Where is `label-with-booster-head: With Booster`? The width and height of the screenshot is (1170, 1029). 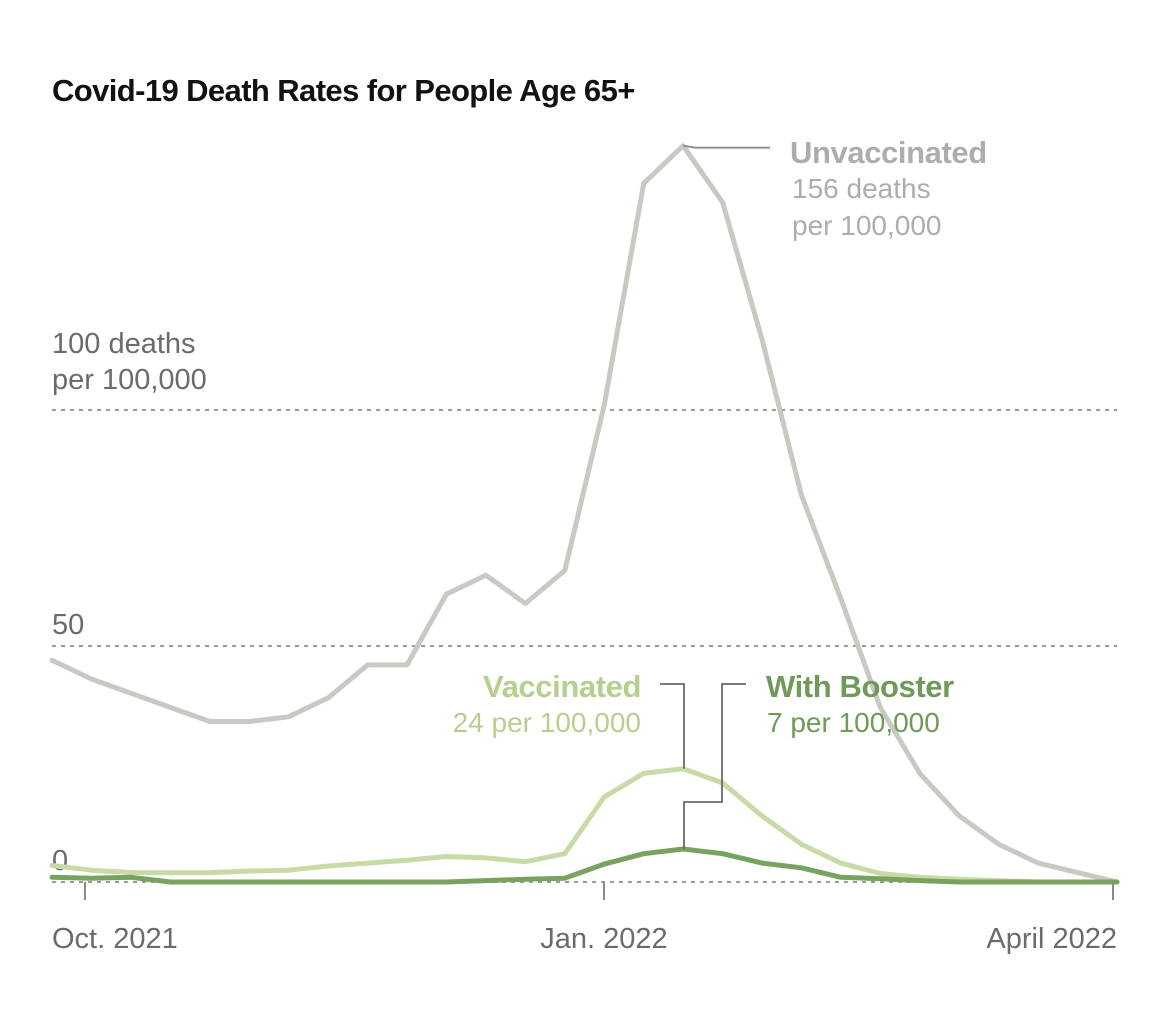
label-with-booster-head: With Booster is located at coordinates (860, 686).